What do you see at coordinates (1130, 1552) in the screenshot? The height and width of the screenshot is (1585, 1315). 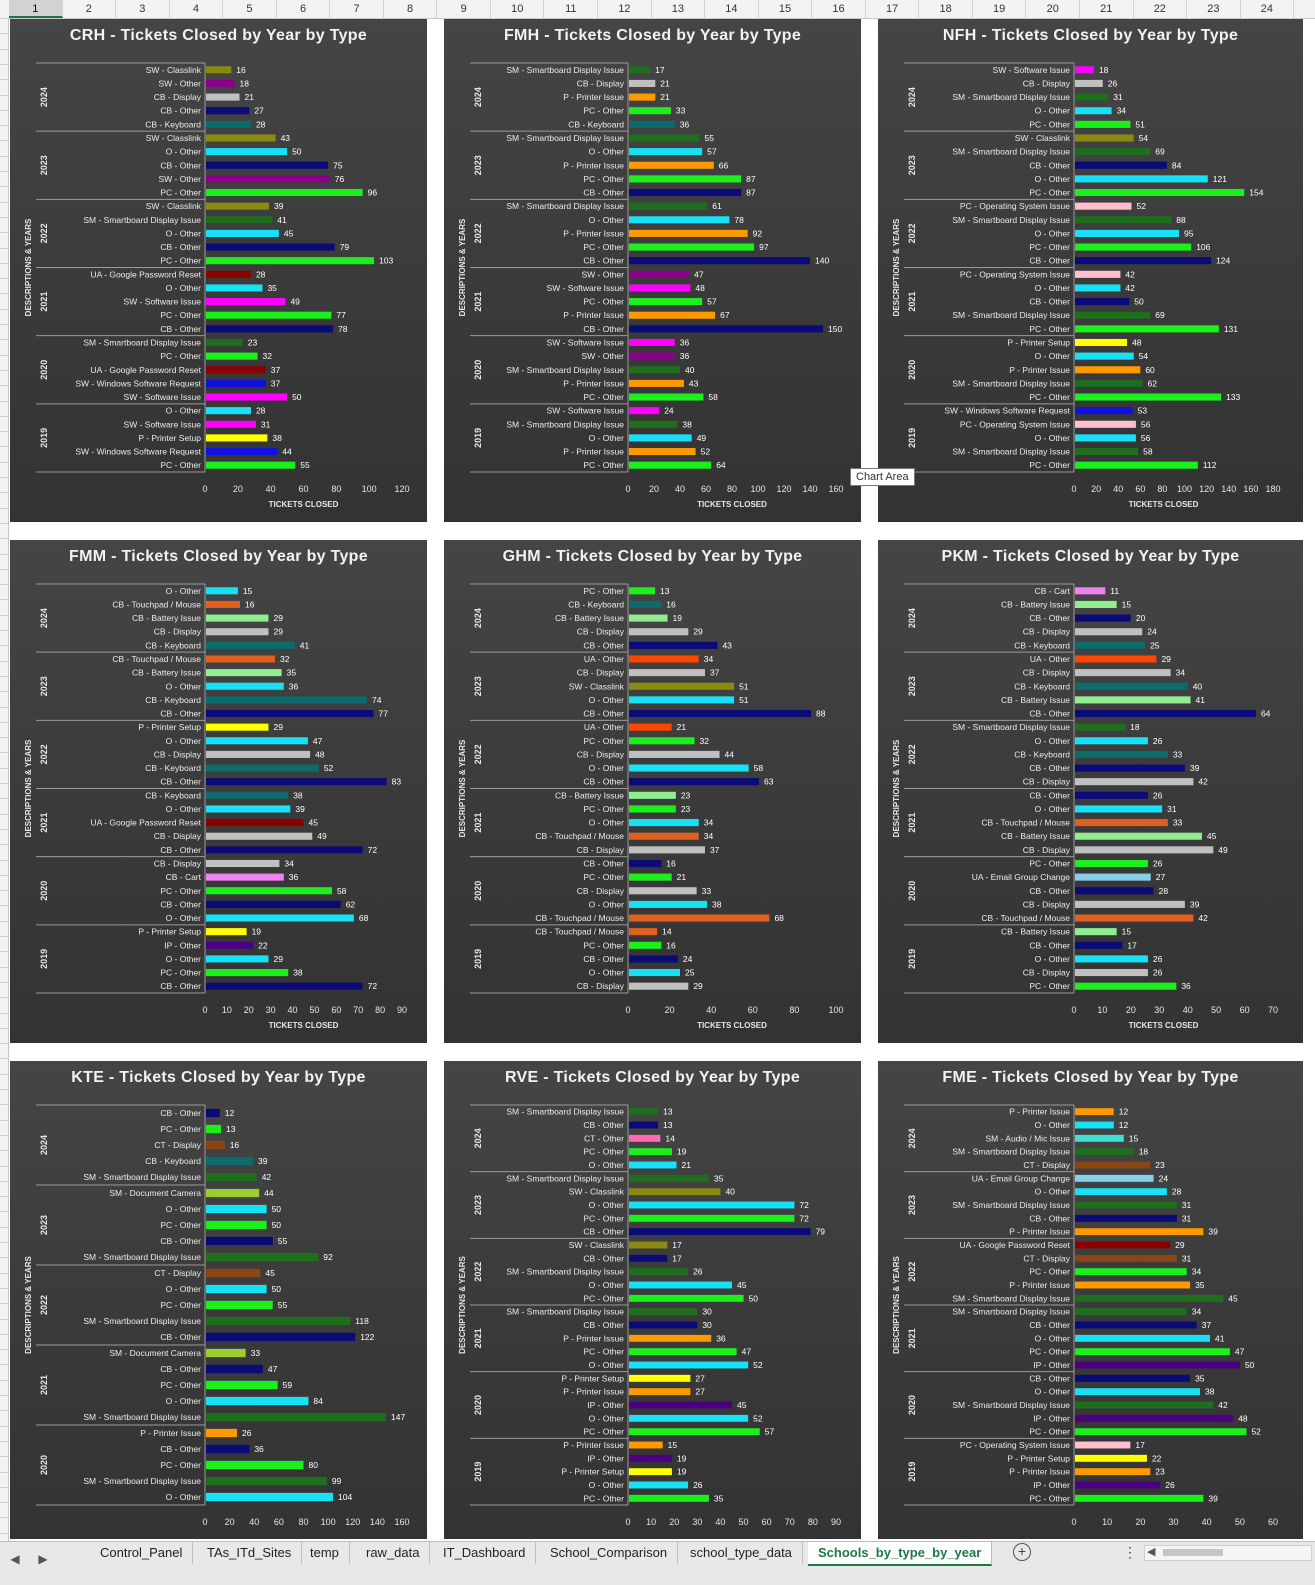 I see `more-vertical-icon: ⋮` at bounding box center [1130, 1552].